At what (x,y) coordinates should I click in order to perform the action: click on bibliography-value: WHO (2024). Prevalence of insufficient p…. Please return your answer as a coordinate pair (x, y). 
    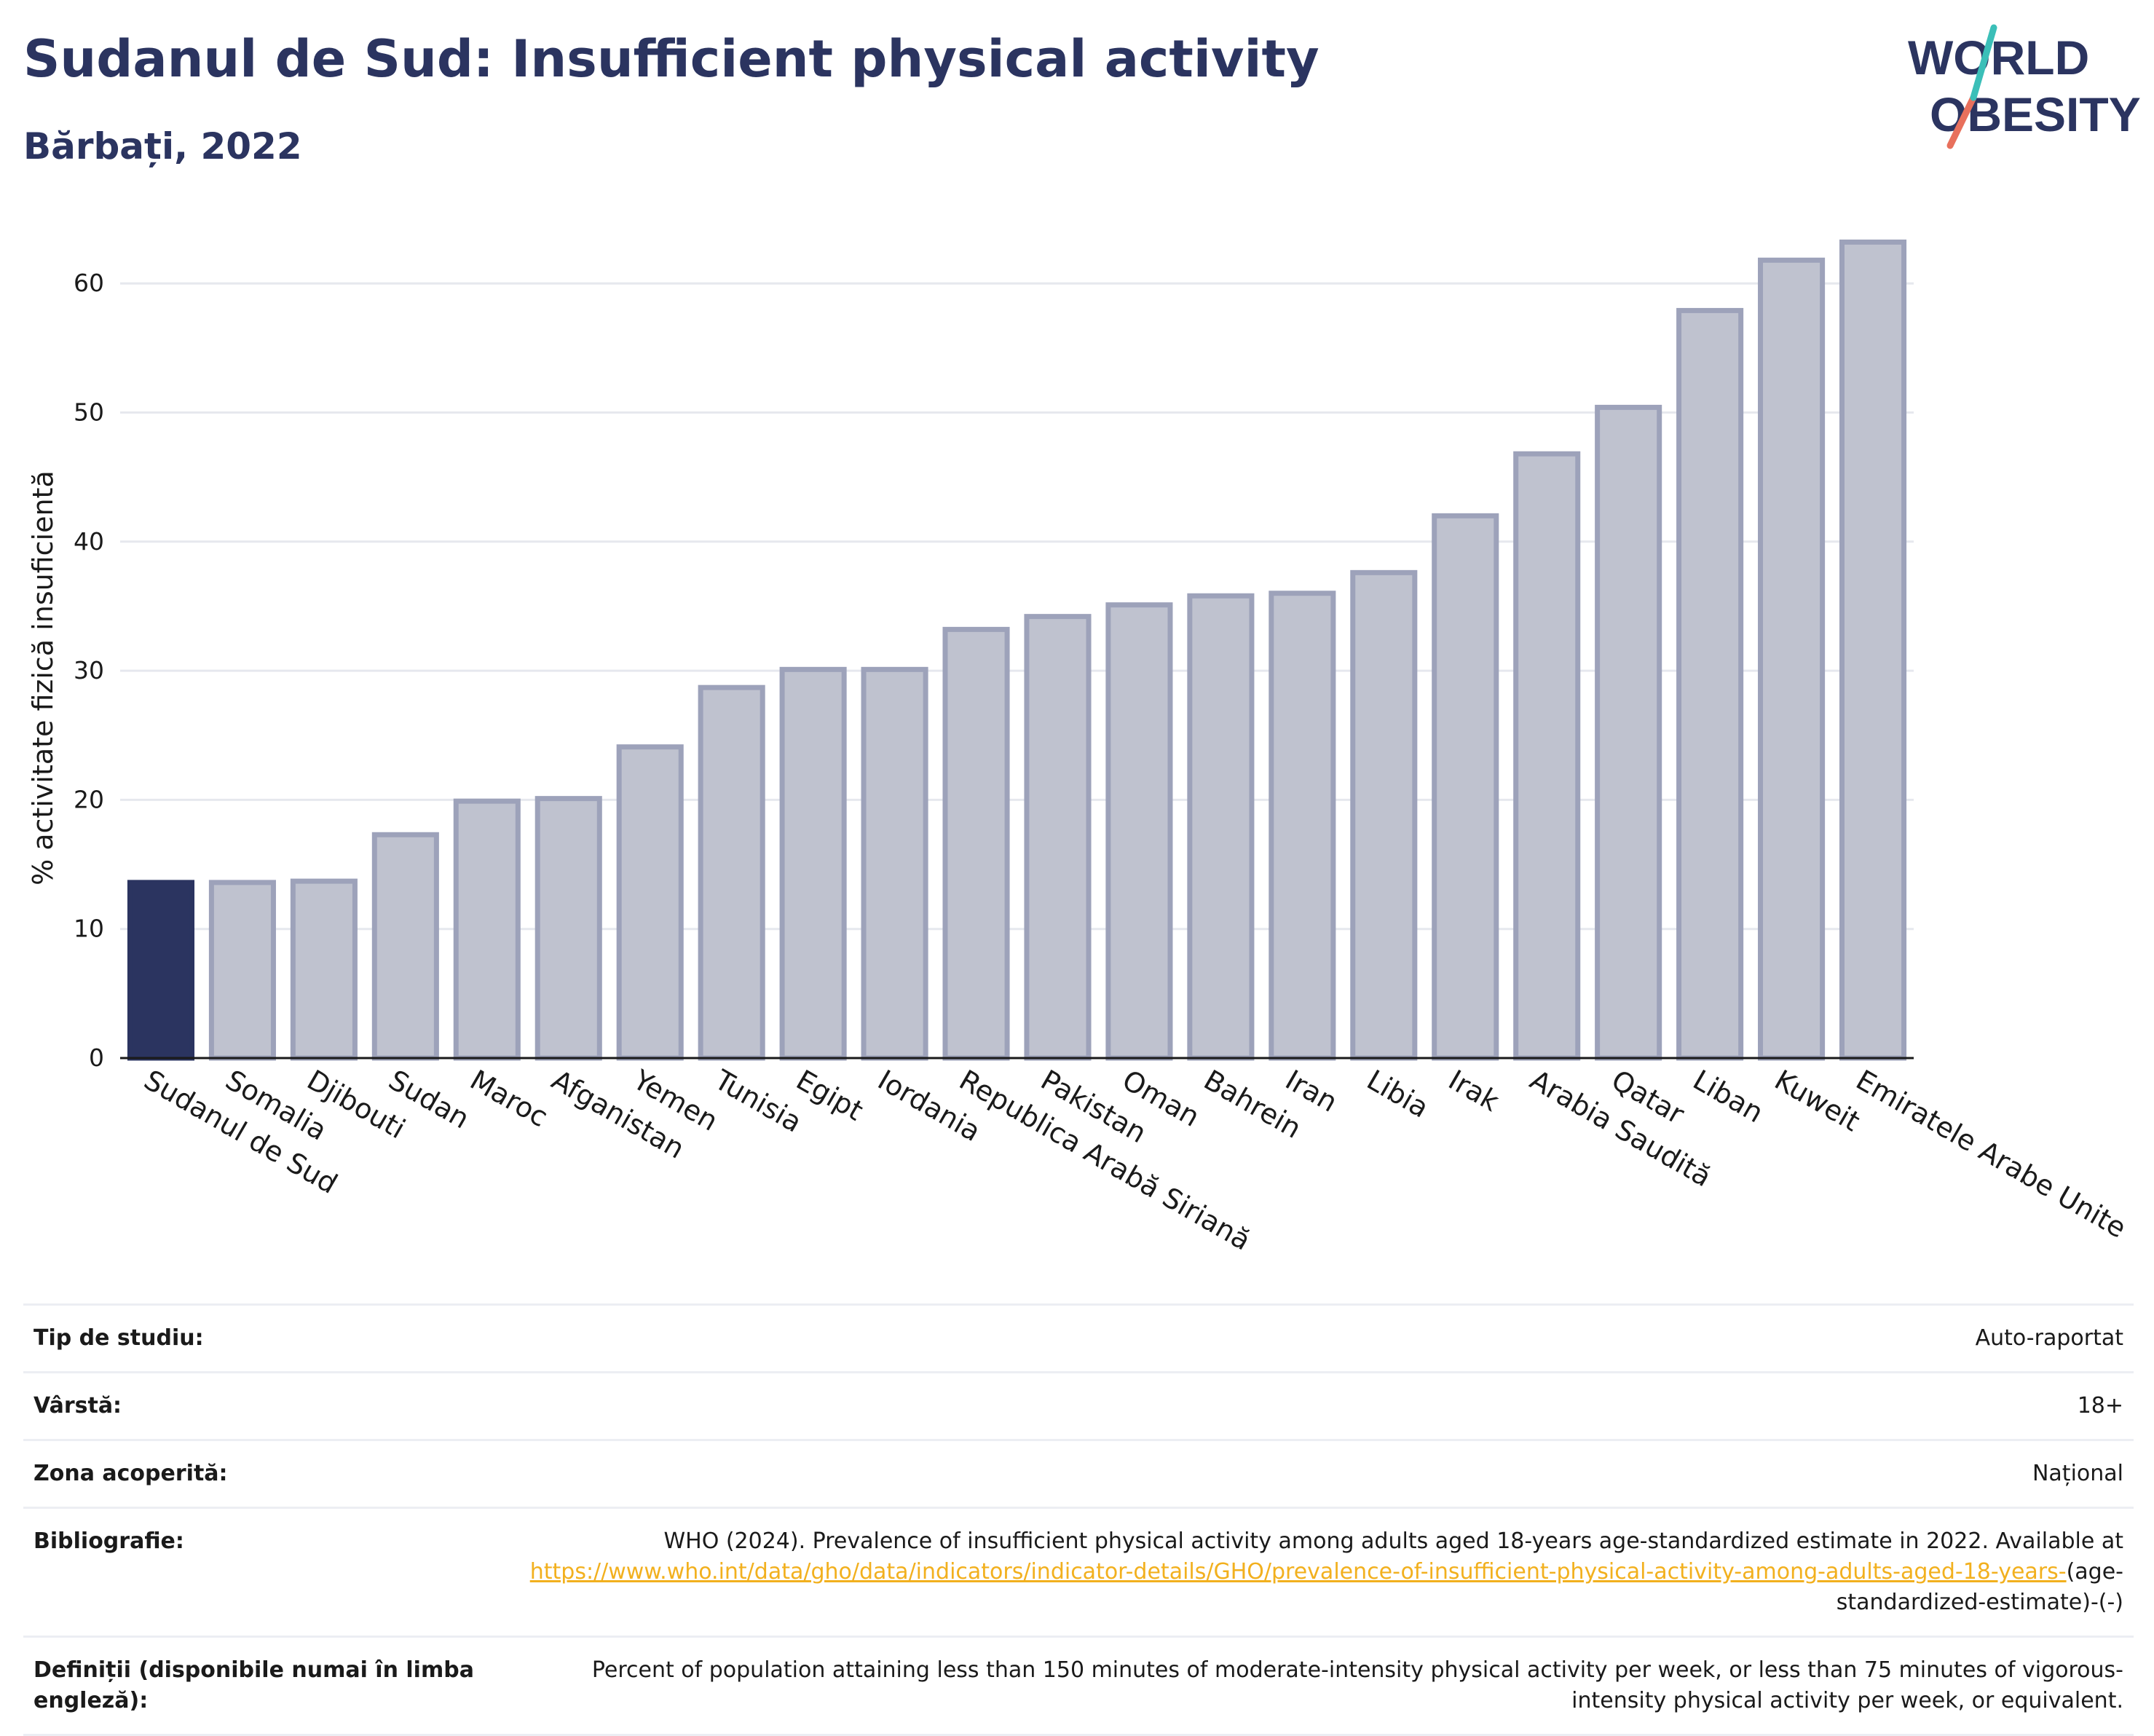
    Looking at the image, I should click on (1322, 1572).